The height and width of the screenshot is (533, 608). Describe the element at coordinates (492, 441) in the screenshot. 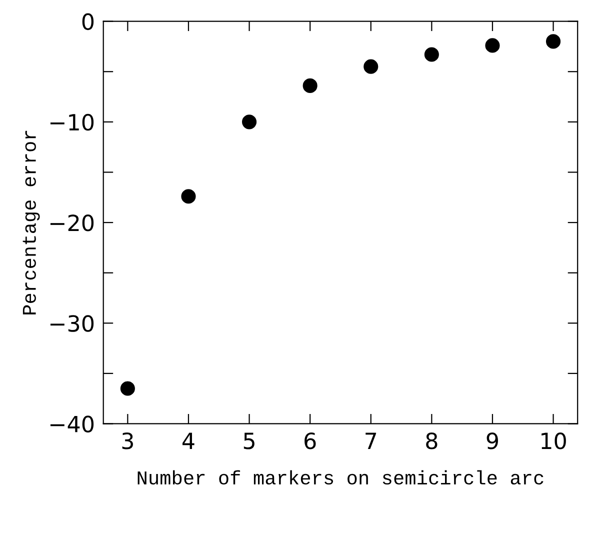

I see `x-tick-label: 9` at that location.